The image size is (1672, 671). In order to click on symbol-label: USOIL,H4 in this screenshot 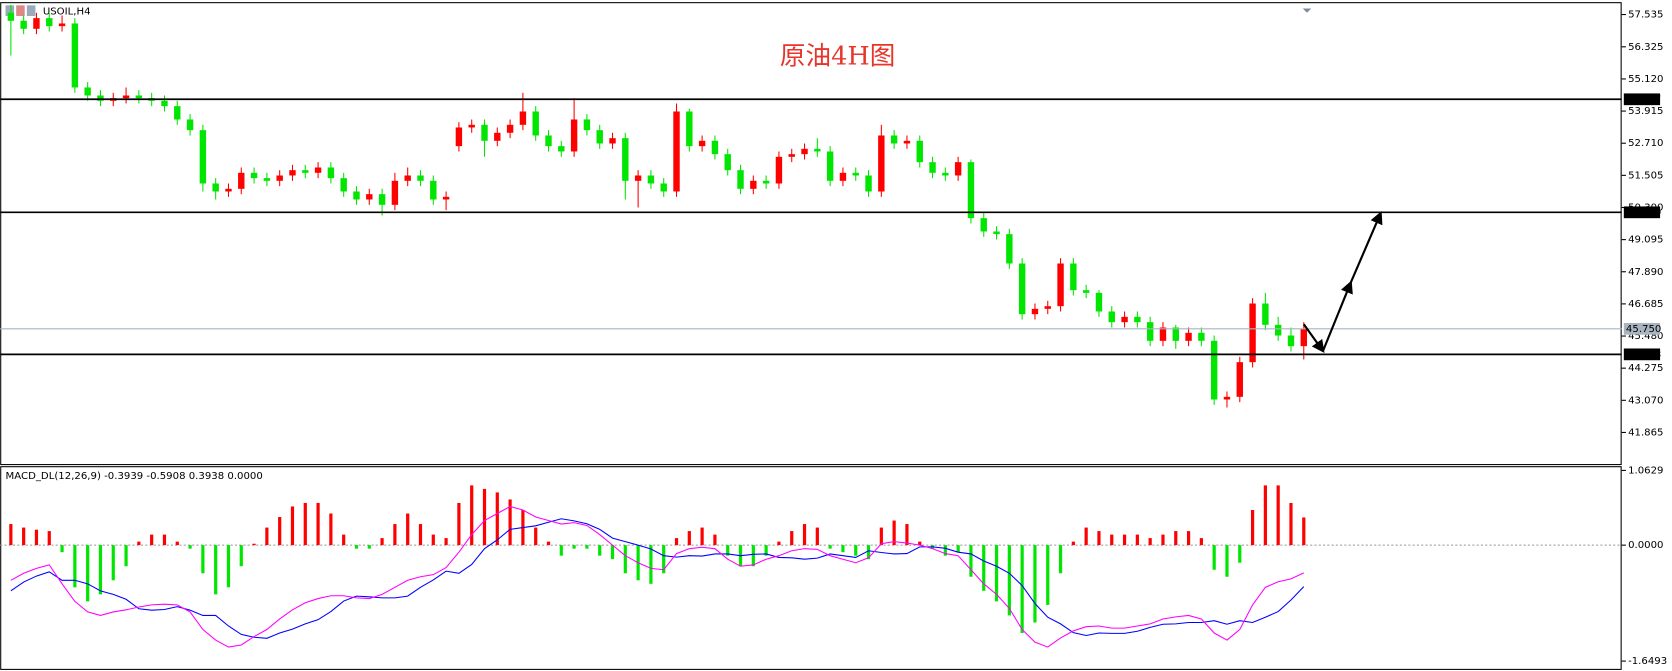, I will do `click(67, 12)`.